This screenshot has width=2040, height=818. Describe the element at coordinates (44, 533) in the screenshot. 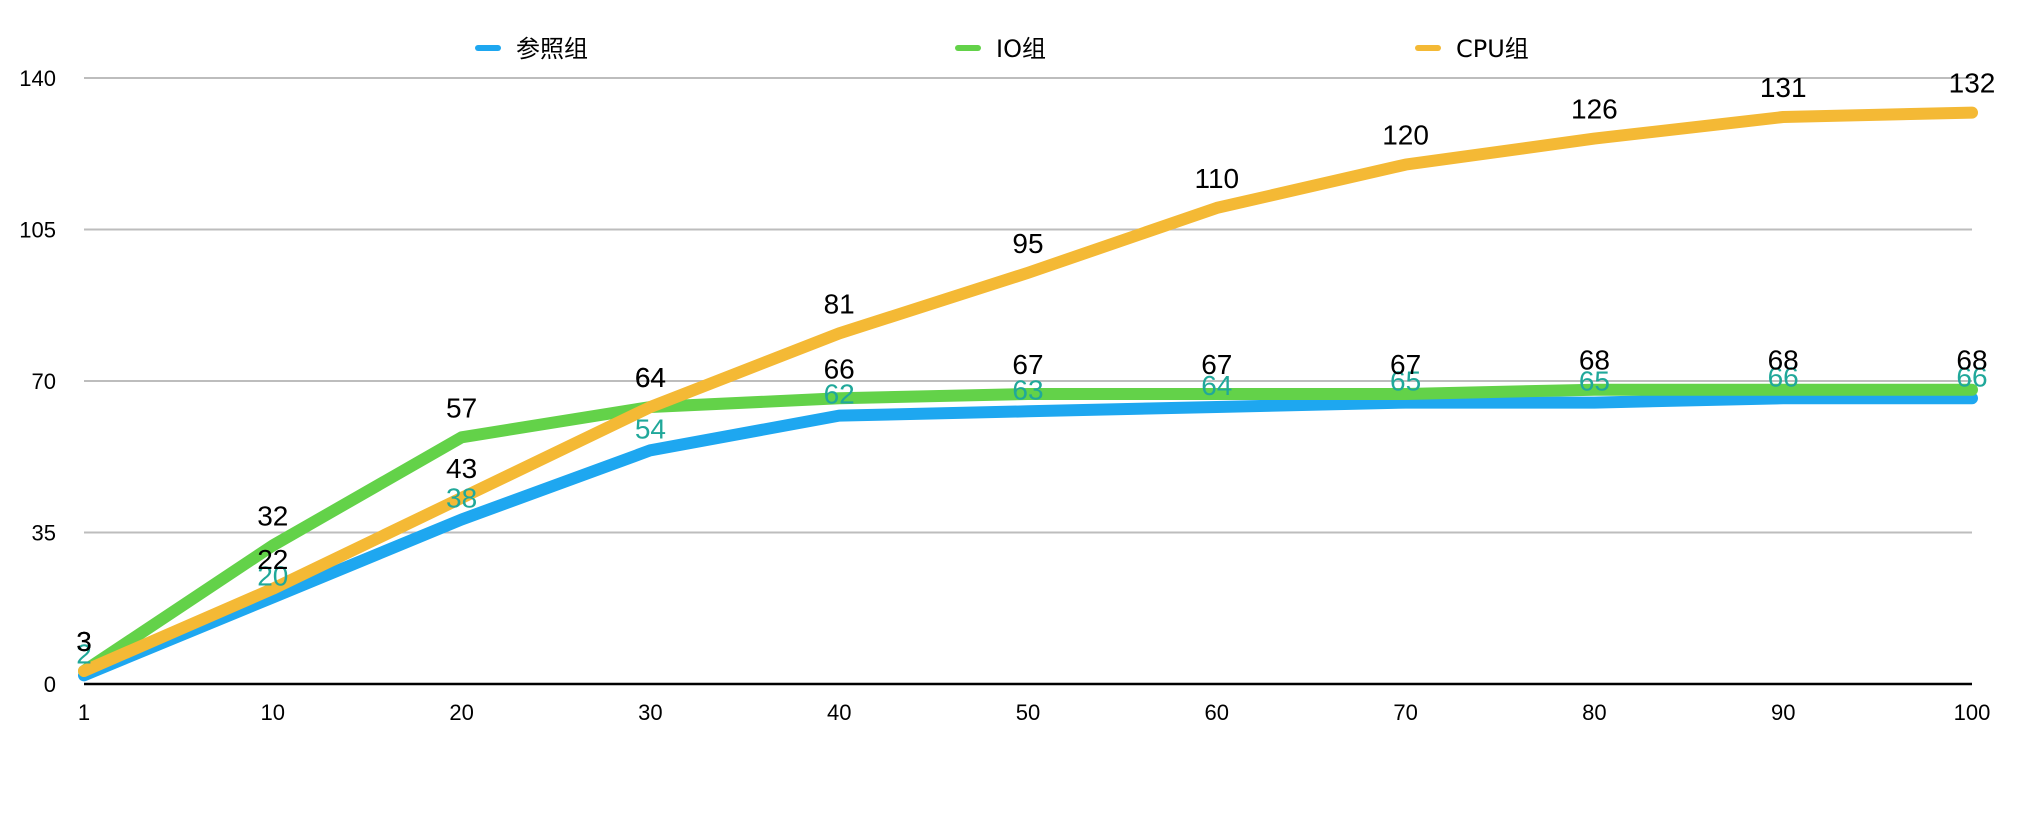

I see `y-tick-label: 35` at that location.